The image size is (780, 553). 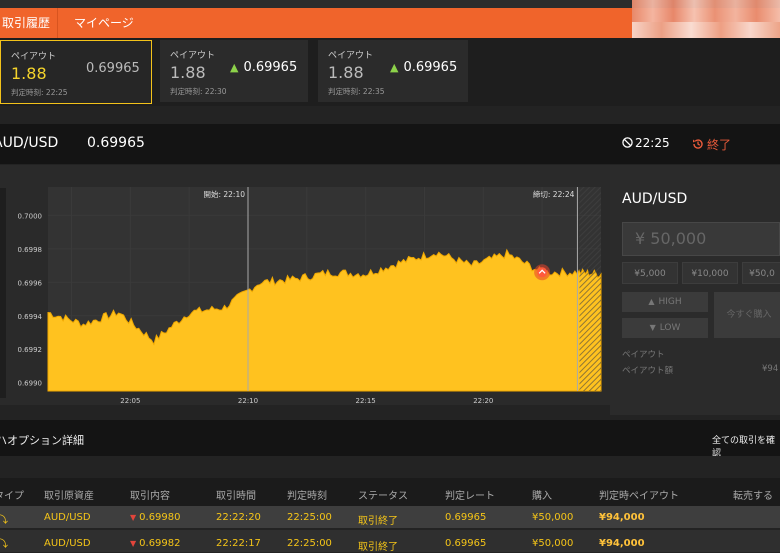 I want to click on high-button: ▲ HIGH, so click(x=665, y=302).